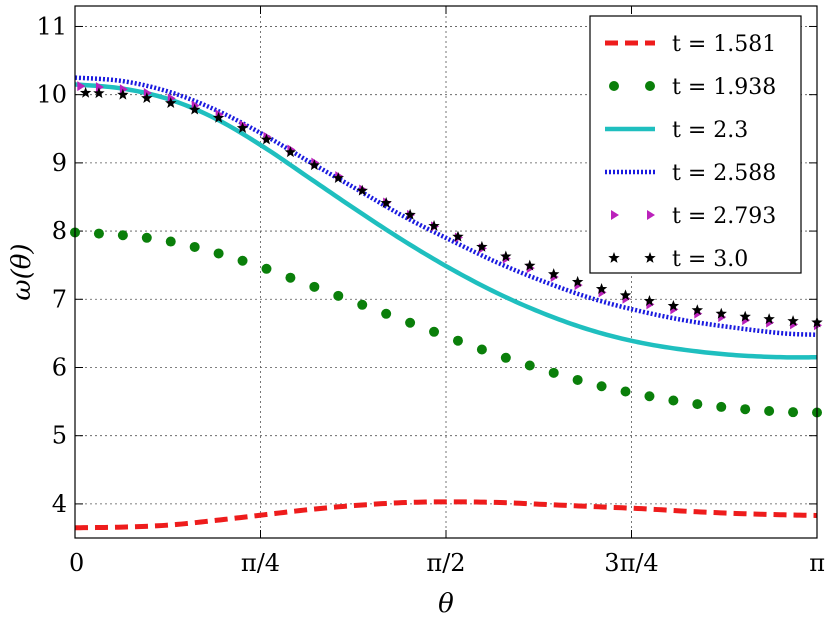 The image size is (830, 623). What do you see at coordinates (59, 367) in the screenshot?
I see `y-tick-label: 6` at bounding box center [59, 367].